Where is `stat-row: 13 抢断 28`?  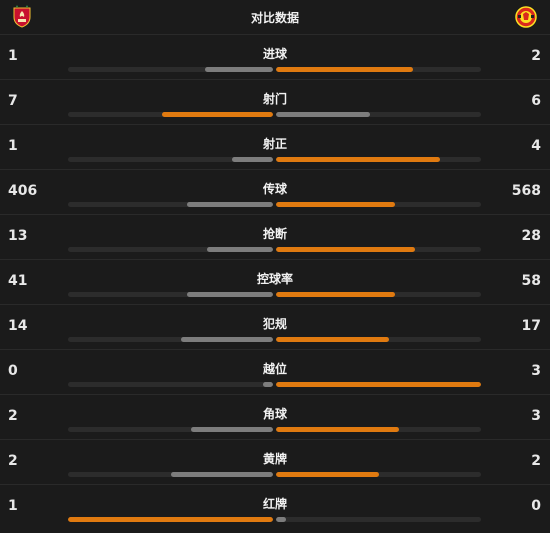
stat-row: 13 抢断 28 is located at coordinates (275, 236).